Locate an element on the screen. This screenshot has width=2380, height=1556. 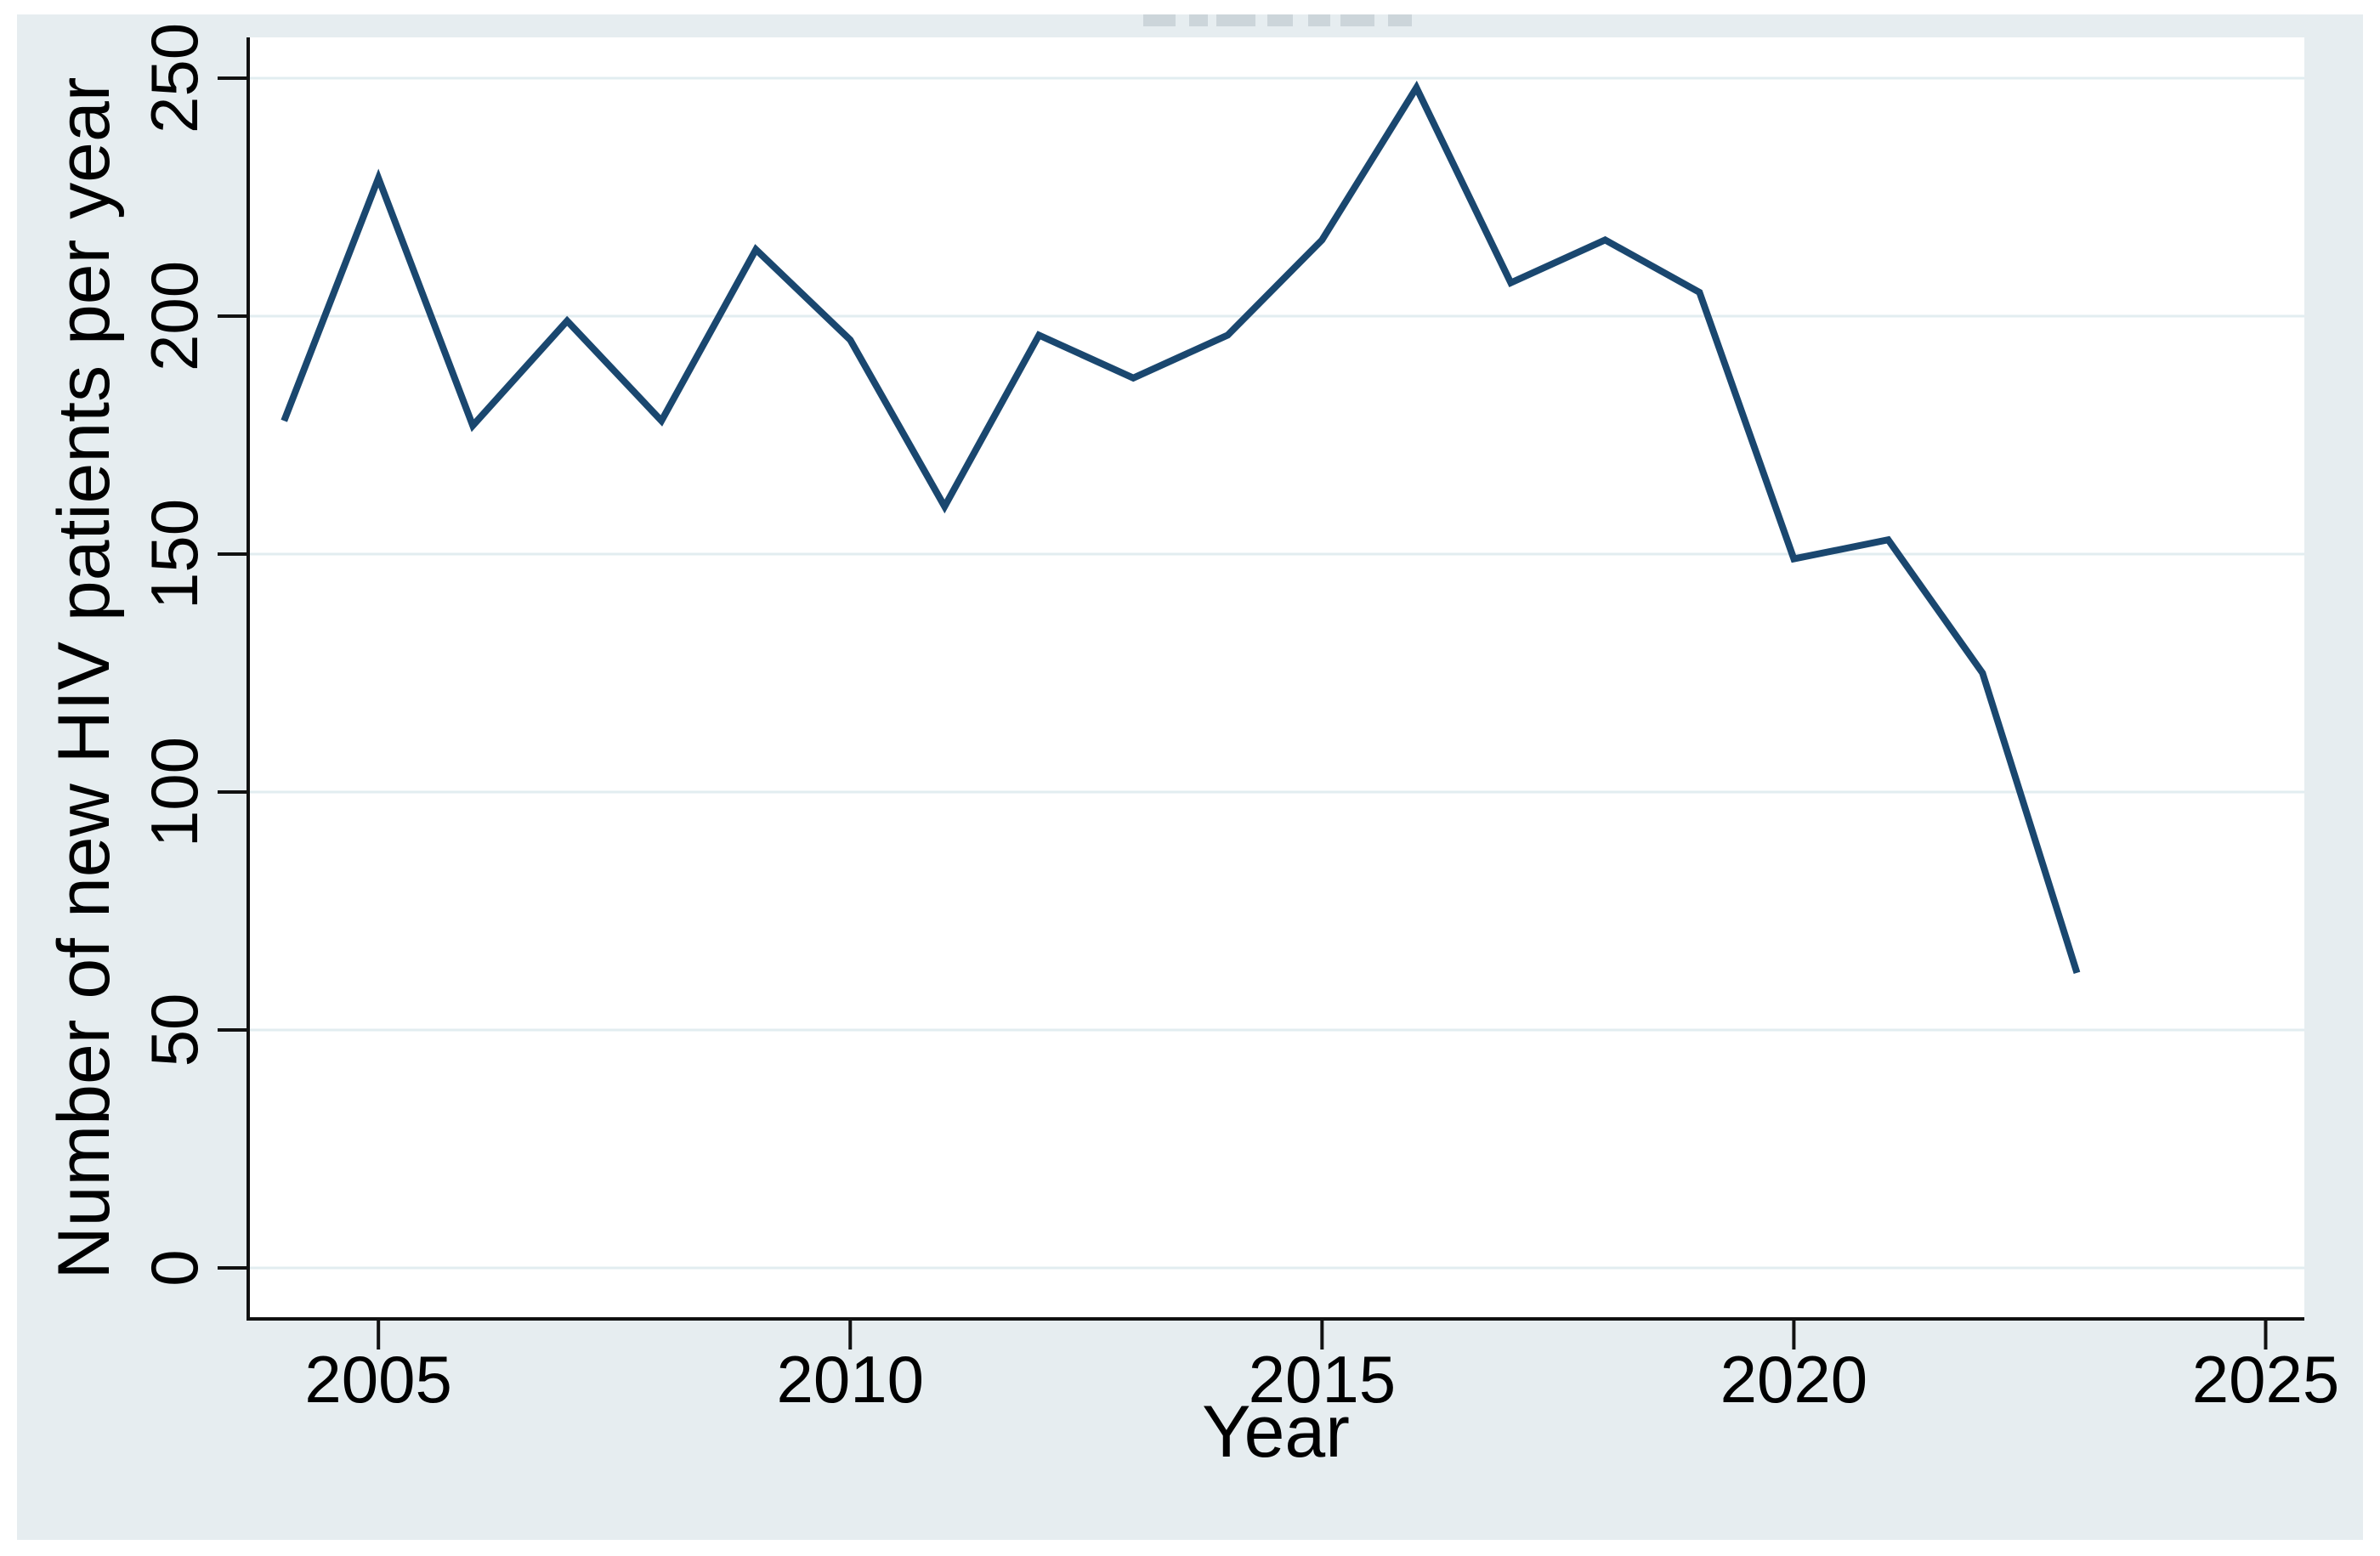
x-tick-label-2020: 2020 is located at coordinates (1794, 1379).